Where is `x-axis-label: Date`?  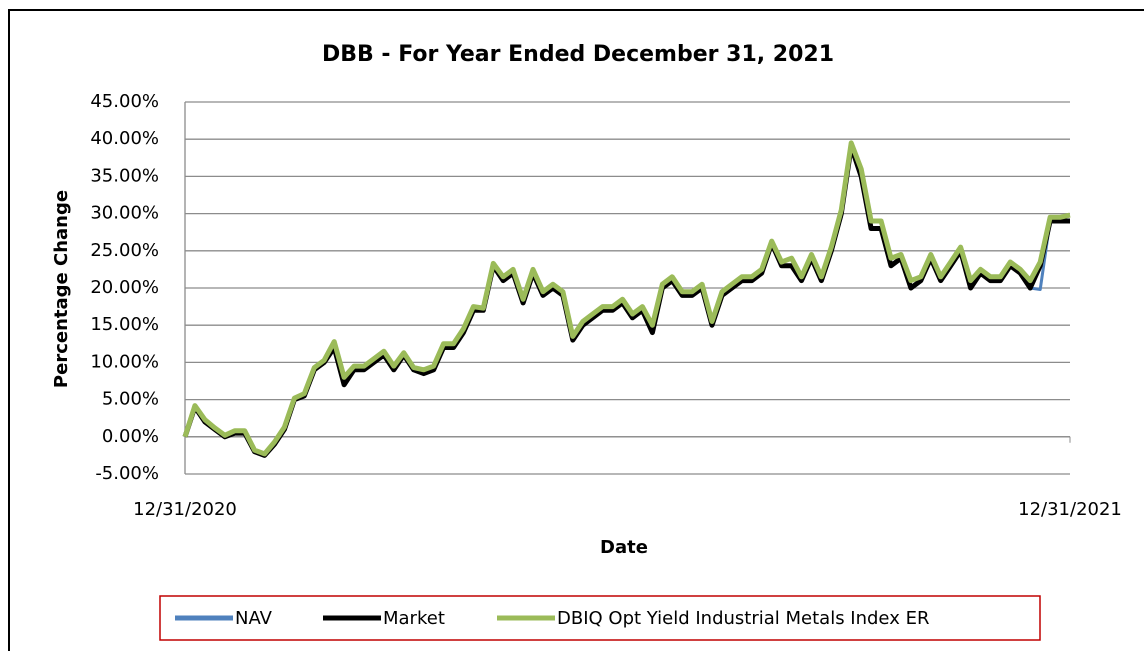
x-axis-label: Date is located at coordinates (624, 547).